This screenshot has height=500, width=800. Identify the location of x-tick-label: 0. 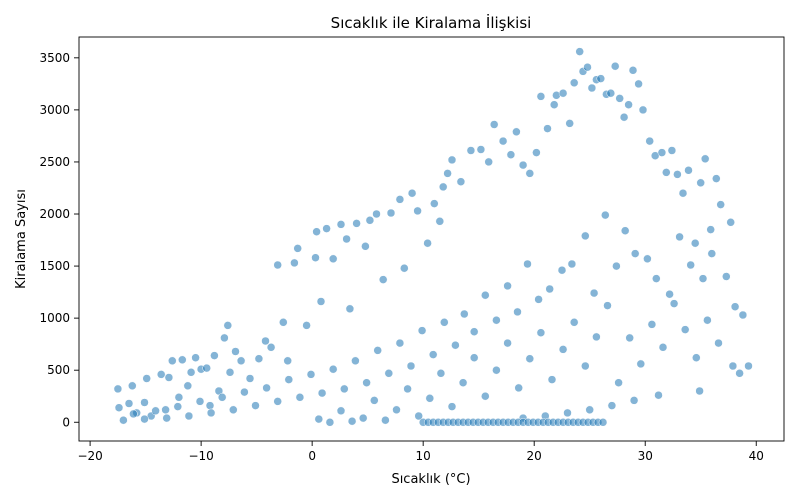
(312, 456).